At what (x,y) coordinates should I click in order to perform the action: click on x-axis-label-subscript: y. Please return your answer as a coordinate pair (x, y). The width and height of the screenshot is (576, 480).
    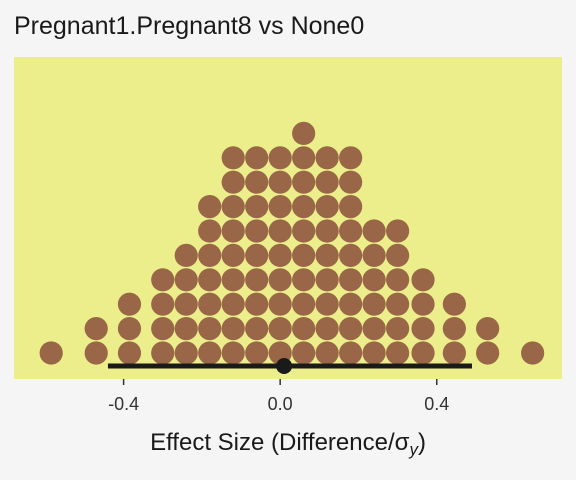
    Looking at the image, I should click on (413, 449).